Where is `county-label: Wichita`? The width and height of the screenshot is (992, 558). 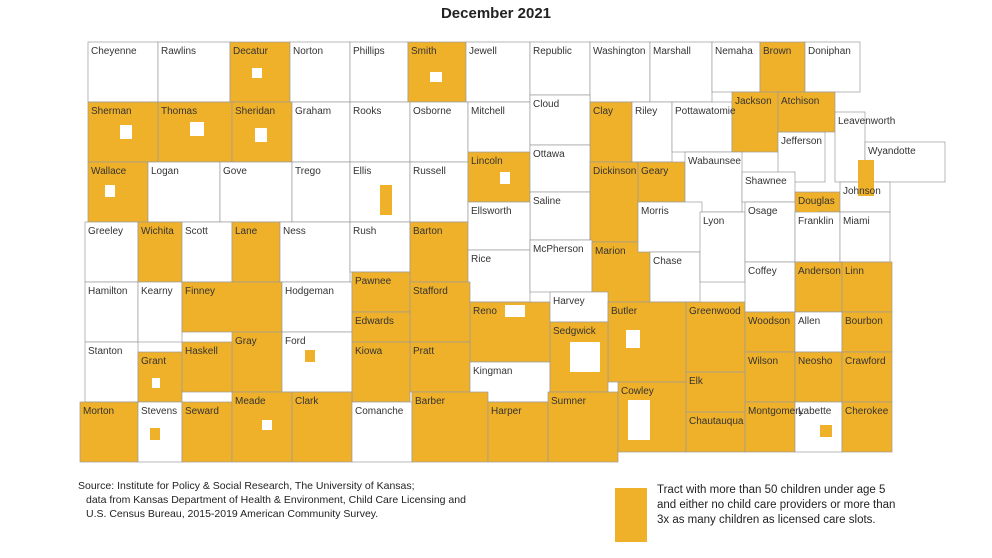 county-label: Wichita is located at coordinates (157, 231).